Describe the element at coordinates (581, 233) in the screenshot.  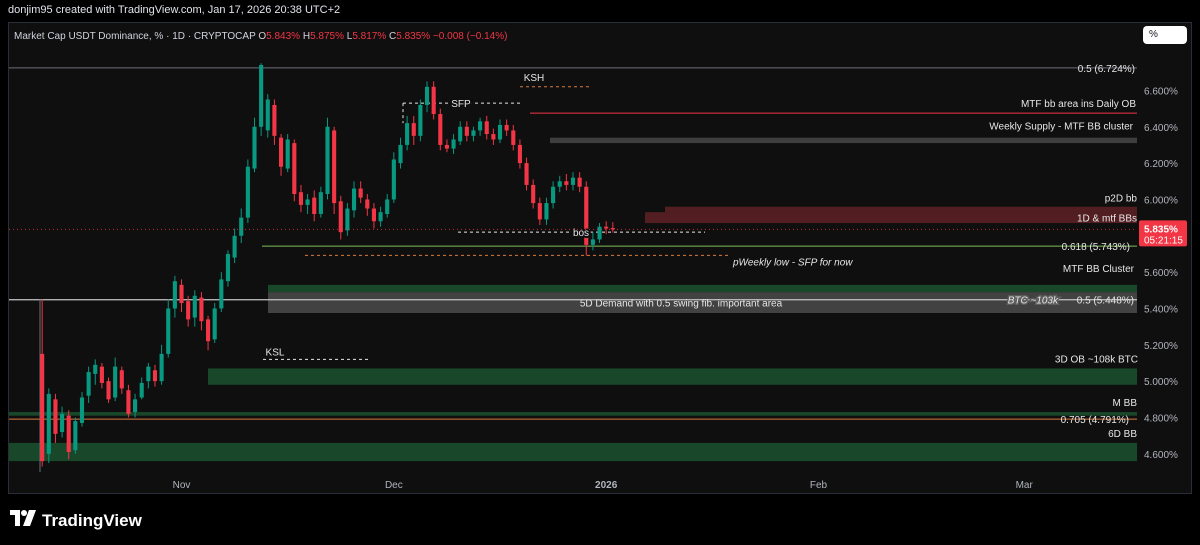
I see `label-bos: bos` at that location.